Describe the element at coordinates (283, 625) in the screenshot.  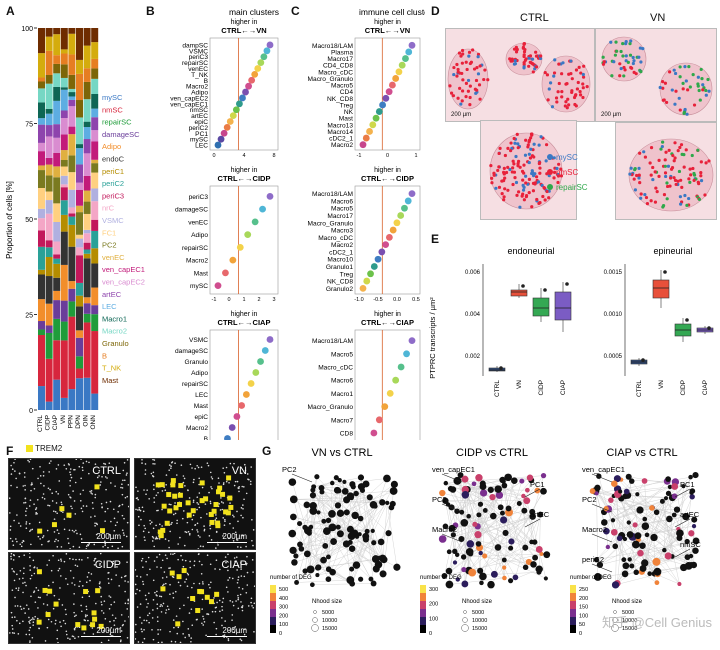
I see `g-legend-tick: 100` at that location.